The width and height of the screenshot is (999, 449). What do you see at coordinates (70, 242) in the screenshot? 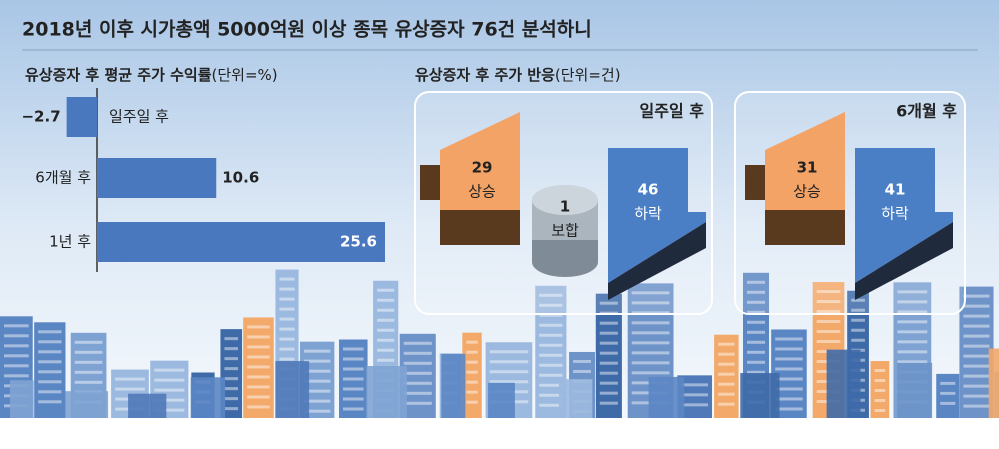
I see `category-label: 1년 후` at bounding box center [70, 242].